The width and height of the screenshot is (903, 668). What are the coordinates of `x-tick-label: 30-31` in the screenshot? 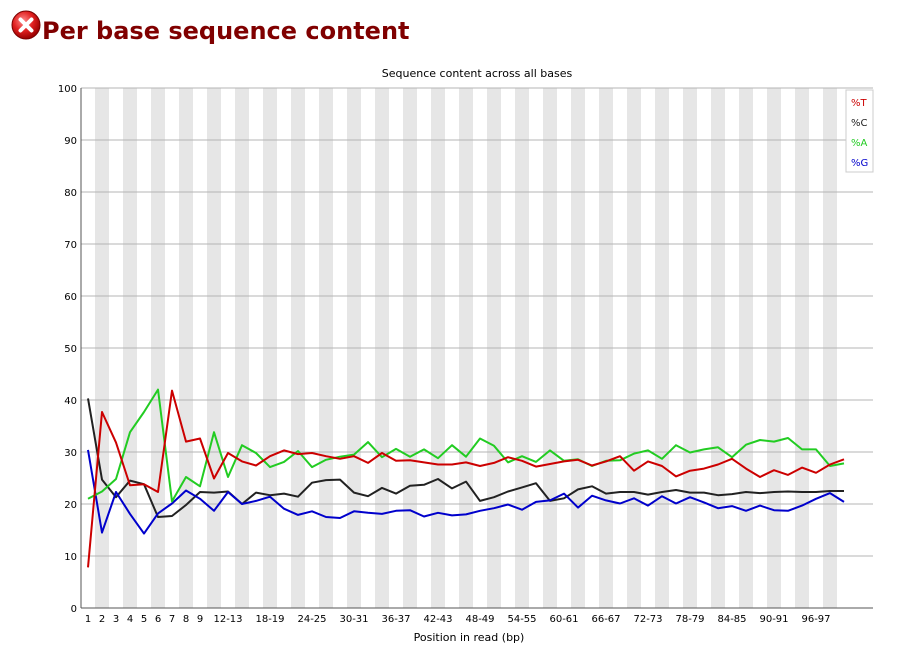 It's located at (353, 619).